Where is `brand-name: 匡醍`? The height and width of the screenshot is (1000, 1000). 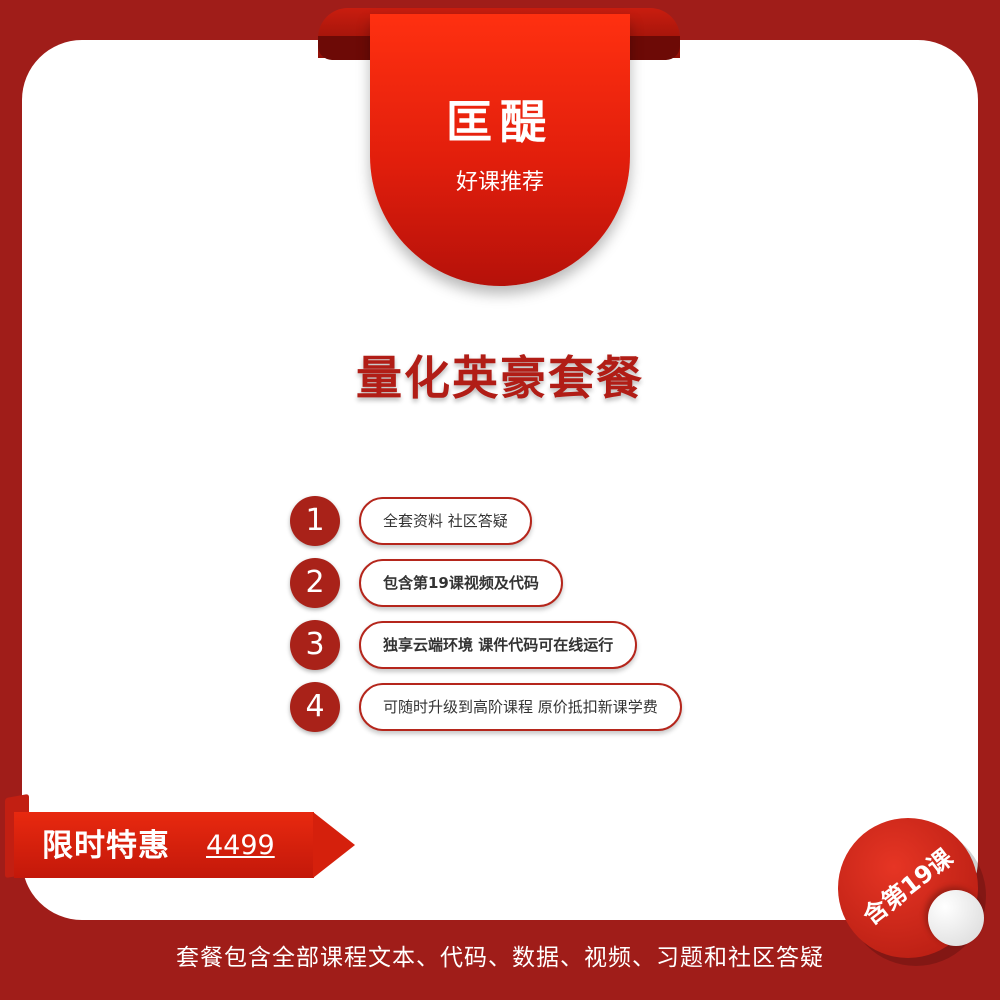
brand-name: 匡醍 is located at coordinates (500, 122).